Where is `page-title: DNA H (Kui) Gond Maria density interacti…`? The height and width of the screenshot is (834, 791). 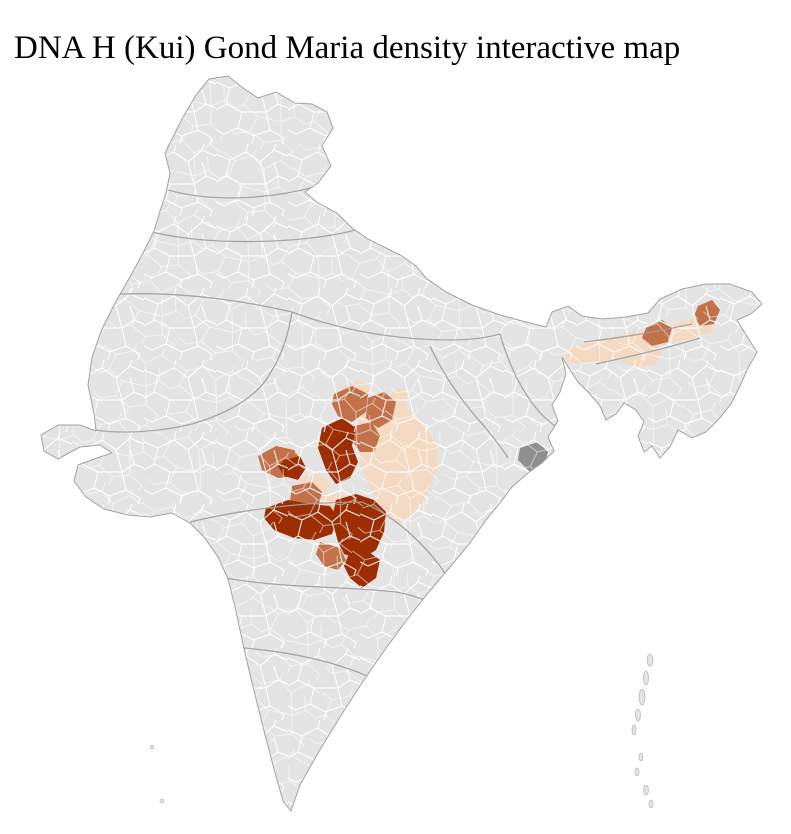
page-title: DNA H (Kui) Gond Maria density interacti… is located at coordinates (347, 48).